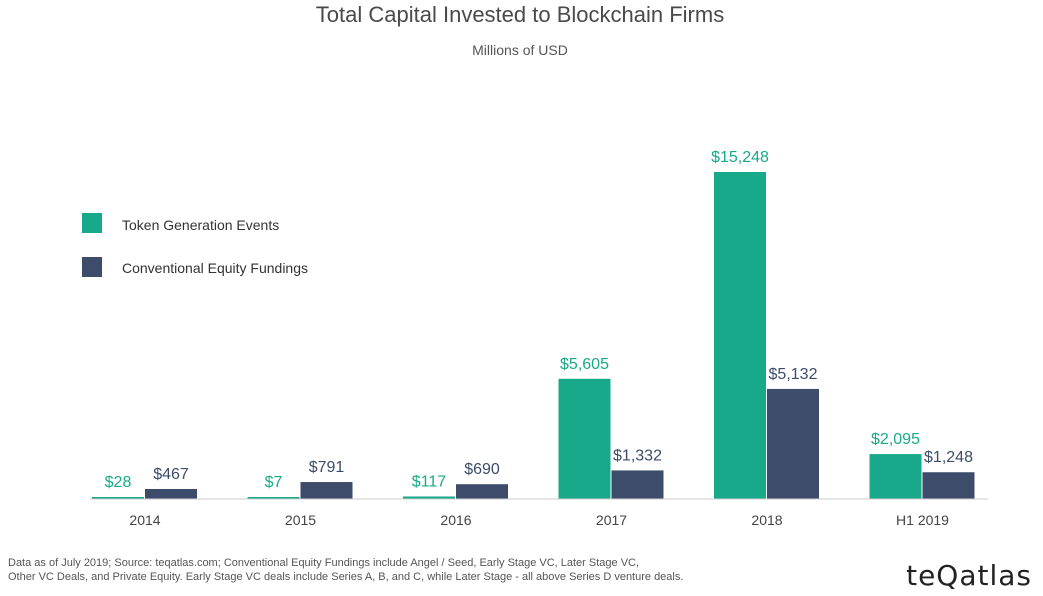  What do you see at coordinates (215, 268) in the screenshot?
I see `legend-label-equity: Conventional Equity Fundings` at bounding box center [215, 268].